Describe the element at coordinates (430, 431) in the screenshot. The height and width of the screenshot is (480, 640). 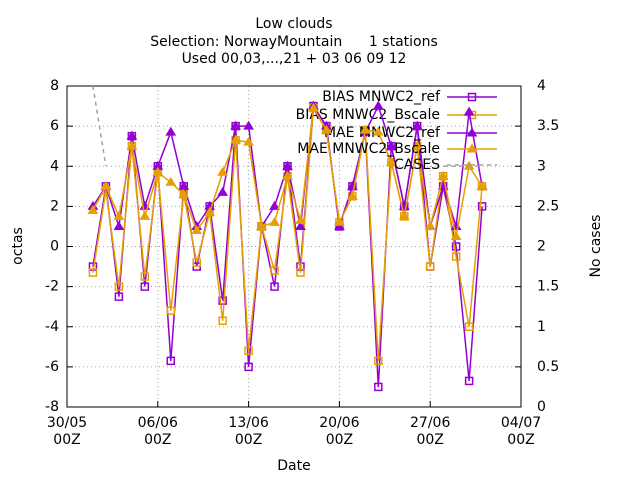
I see `x-tick-label: 27/06 00Z` at that location.